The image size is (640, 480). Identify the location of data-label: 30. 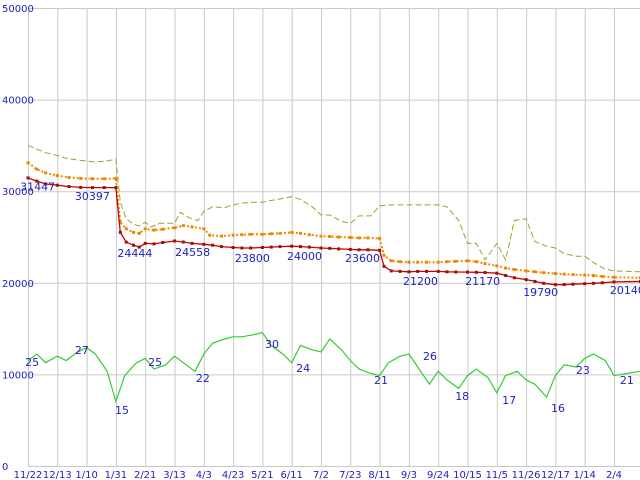
(272, 344).